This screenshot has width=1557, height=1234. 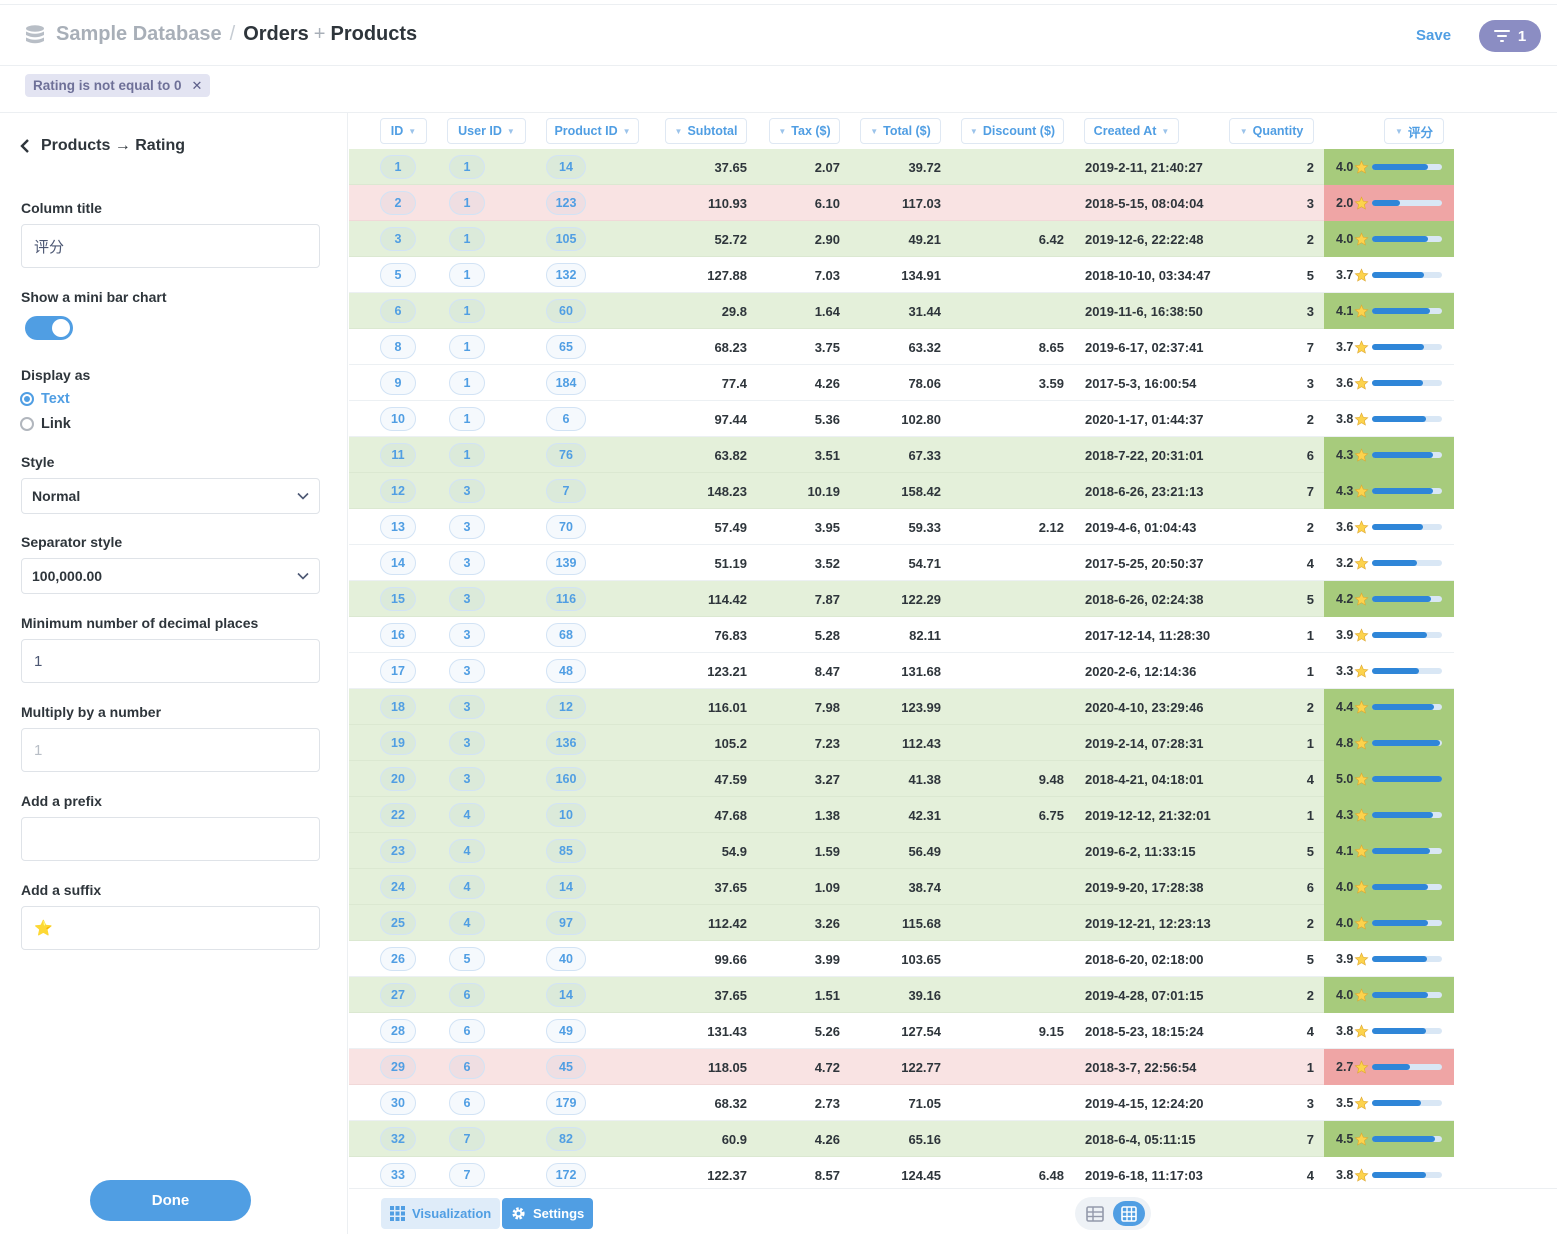 I want to click on done-button: Done, so click(x=170, y=1200).